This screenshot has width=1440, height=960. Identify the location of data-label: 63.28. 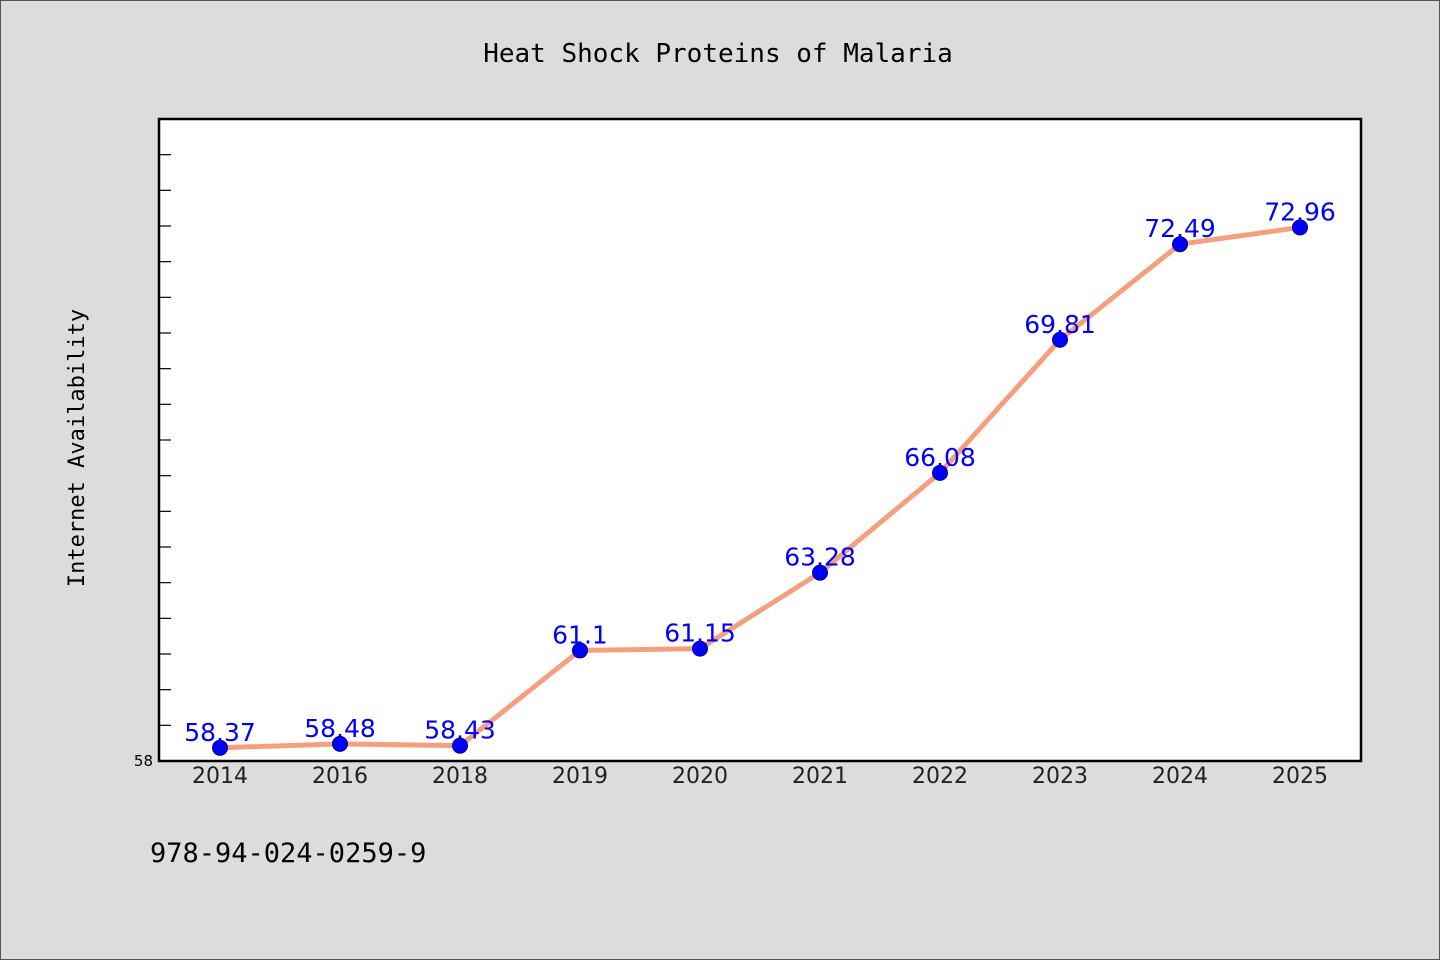
(820, 557).